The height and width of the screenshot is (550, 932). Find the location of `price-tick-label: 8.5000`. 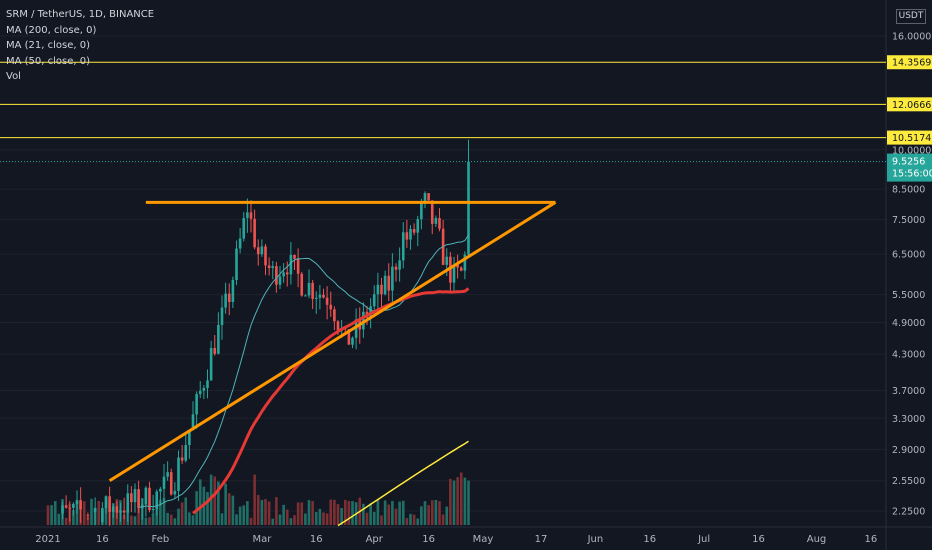

price-tick-label: 8.5000 is located at coordinates (908, 190).